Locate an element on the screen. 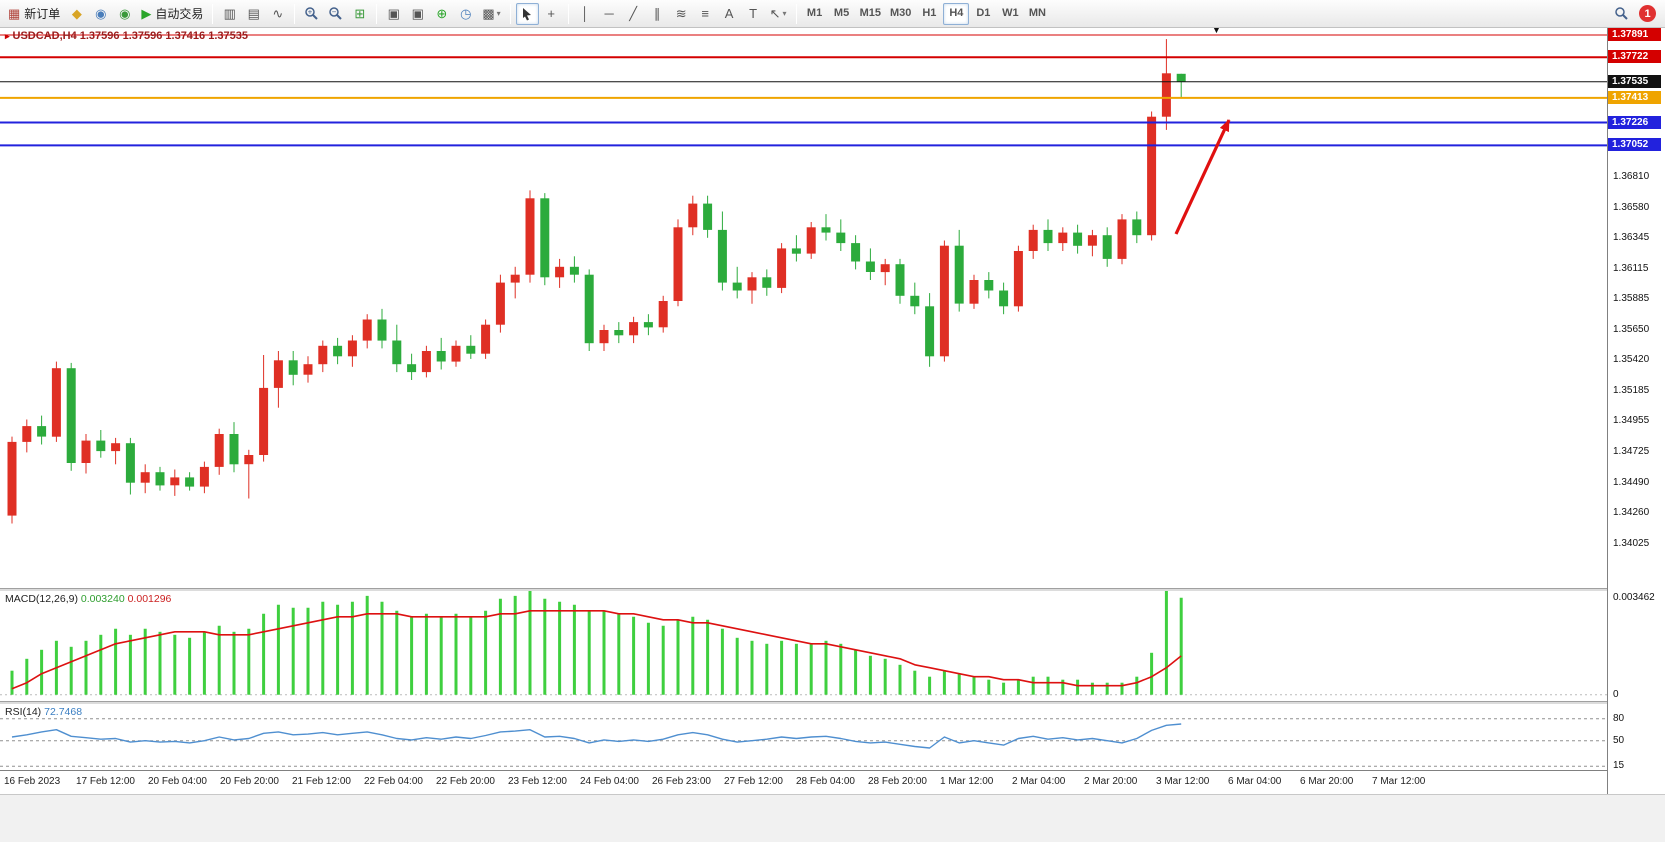  data-window-icon: ◉ is located at coordinates (124, 14).